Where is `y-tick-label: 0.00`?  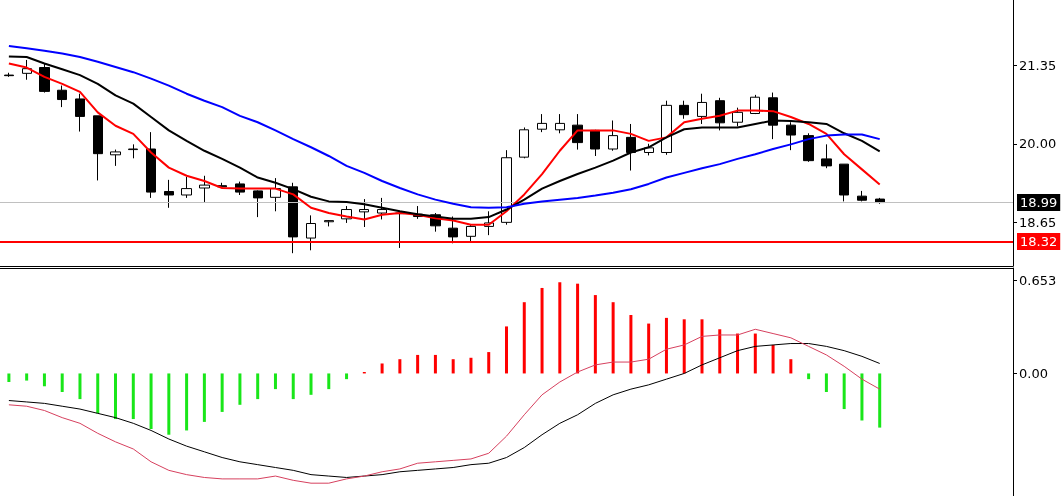
y-tick-label: 0.00 is located at coordinates (1033, 373).